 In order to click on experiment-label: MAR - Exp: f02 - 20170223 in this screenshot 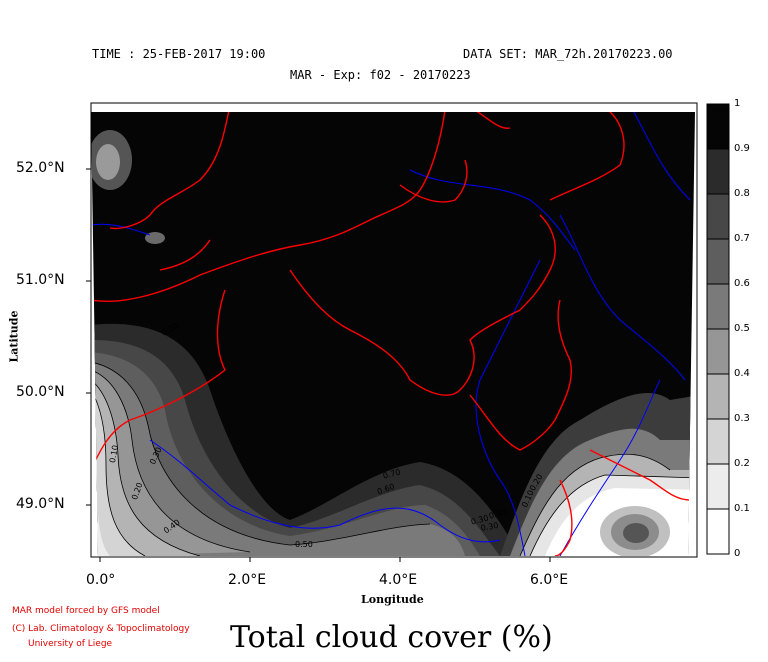, I will do `click(380, 75)`.